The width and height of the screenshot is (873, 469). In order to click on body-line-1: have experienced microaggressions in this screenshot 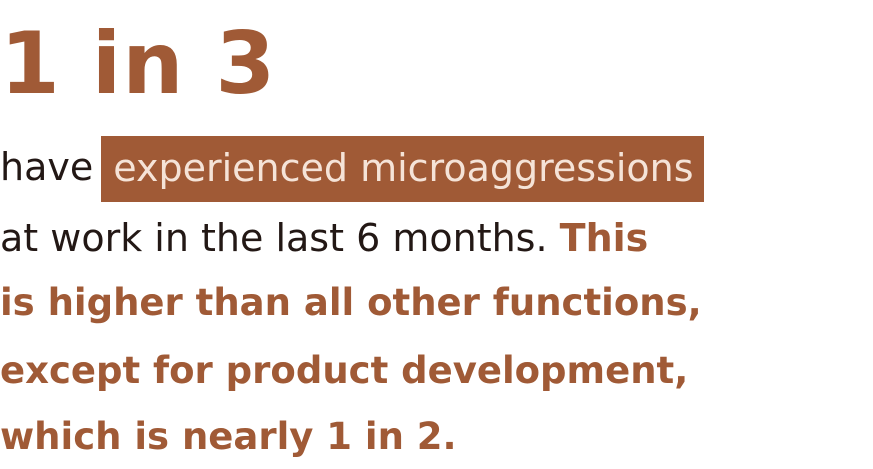, I will do `click(352, 169)`.